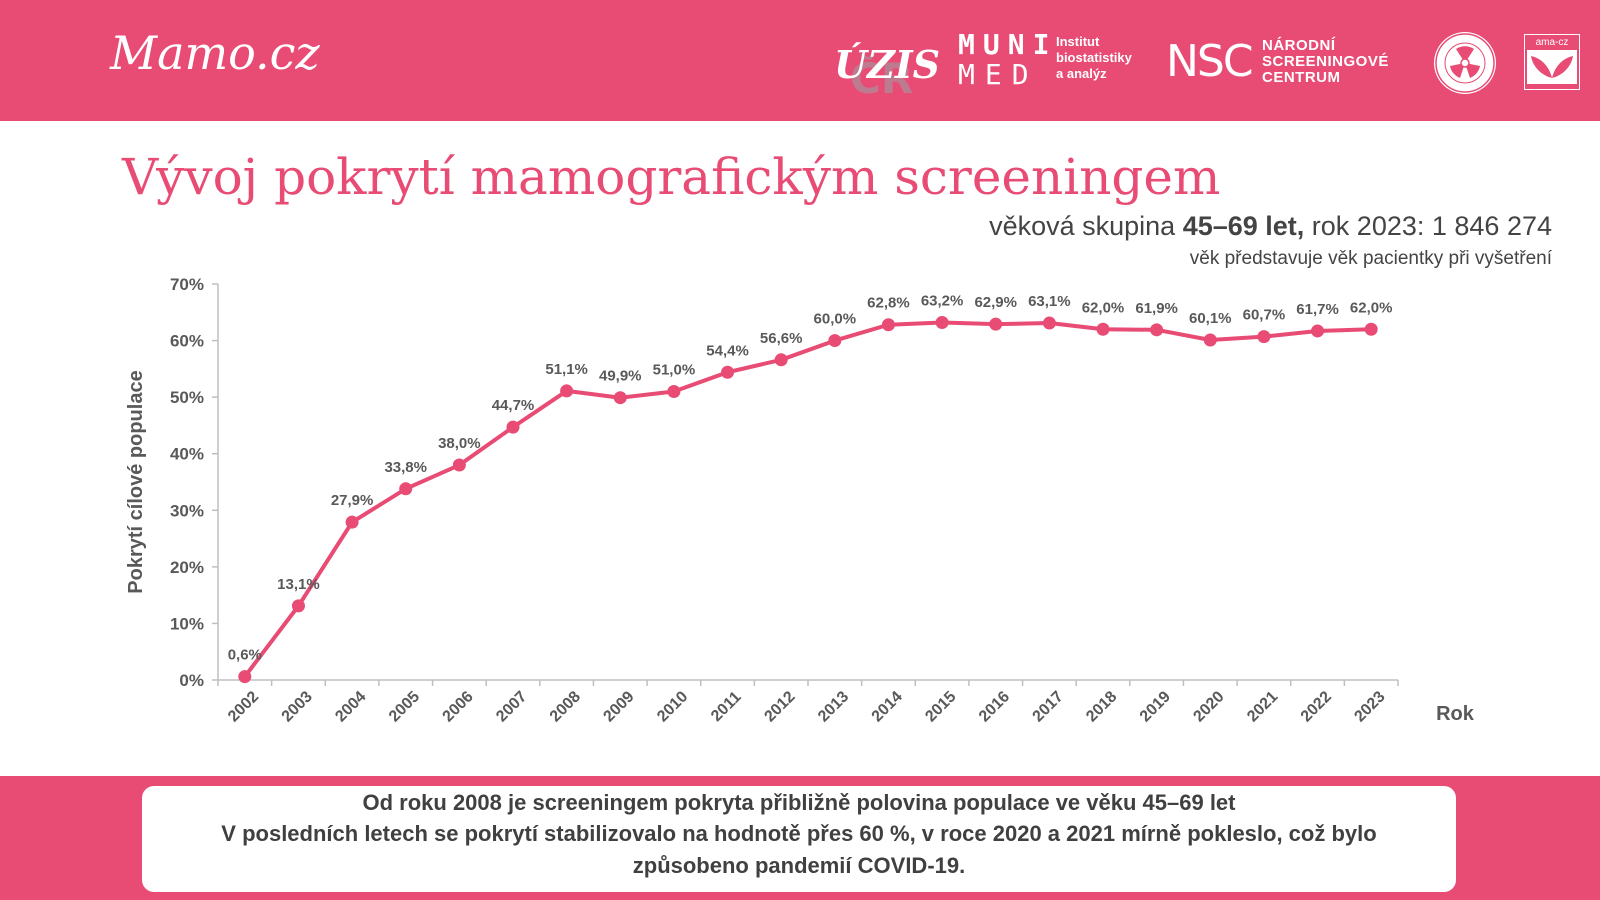 The width and height of the screenshot is (1600, 900). I want to click on muni-logo-top: MUNI, so click(1008, 44).